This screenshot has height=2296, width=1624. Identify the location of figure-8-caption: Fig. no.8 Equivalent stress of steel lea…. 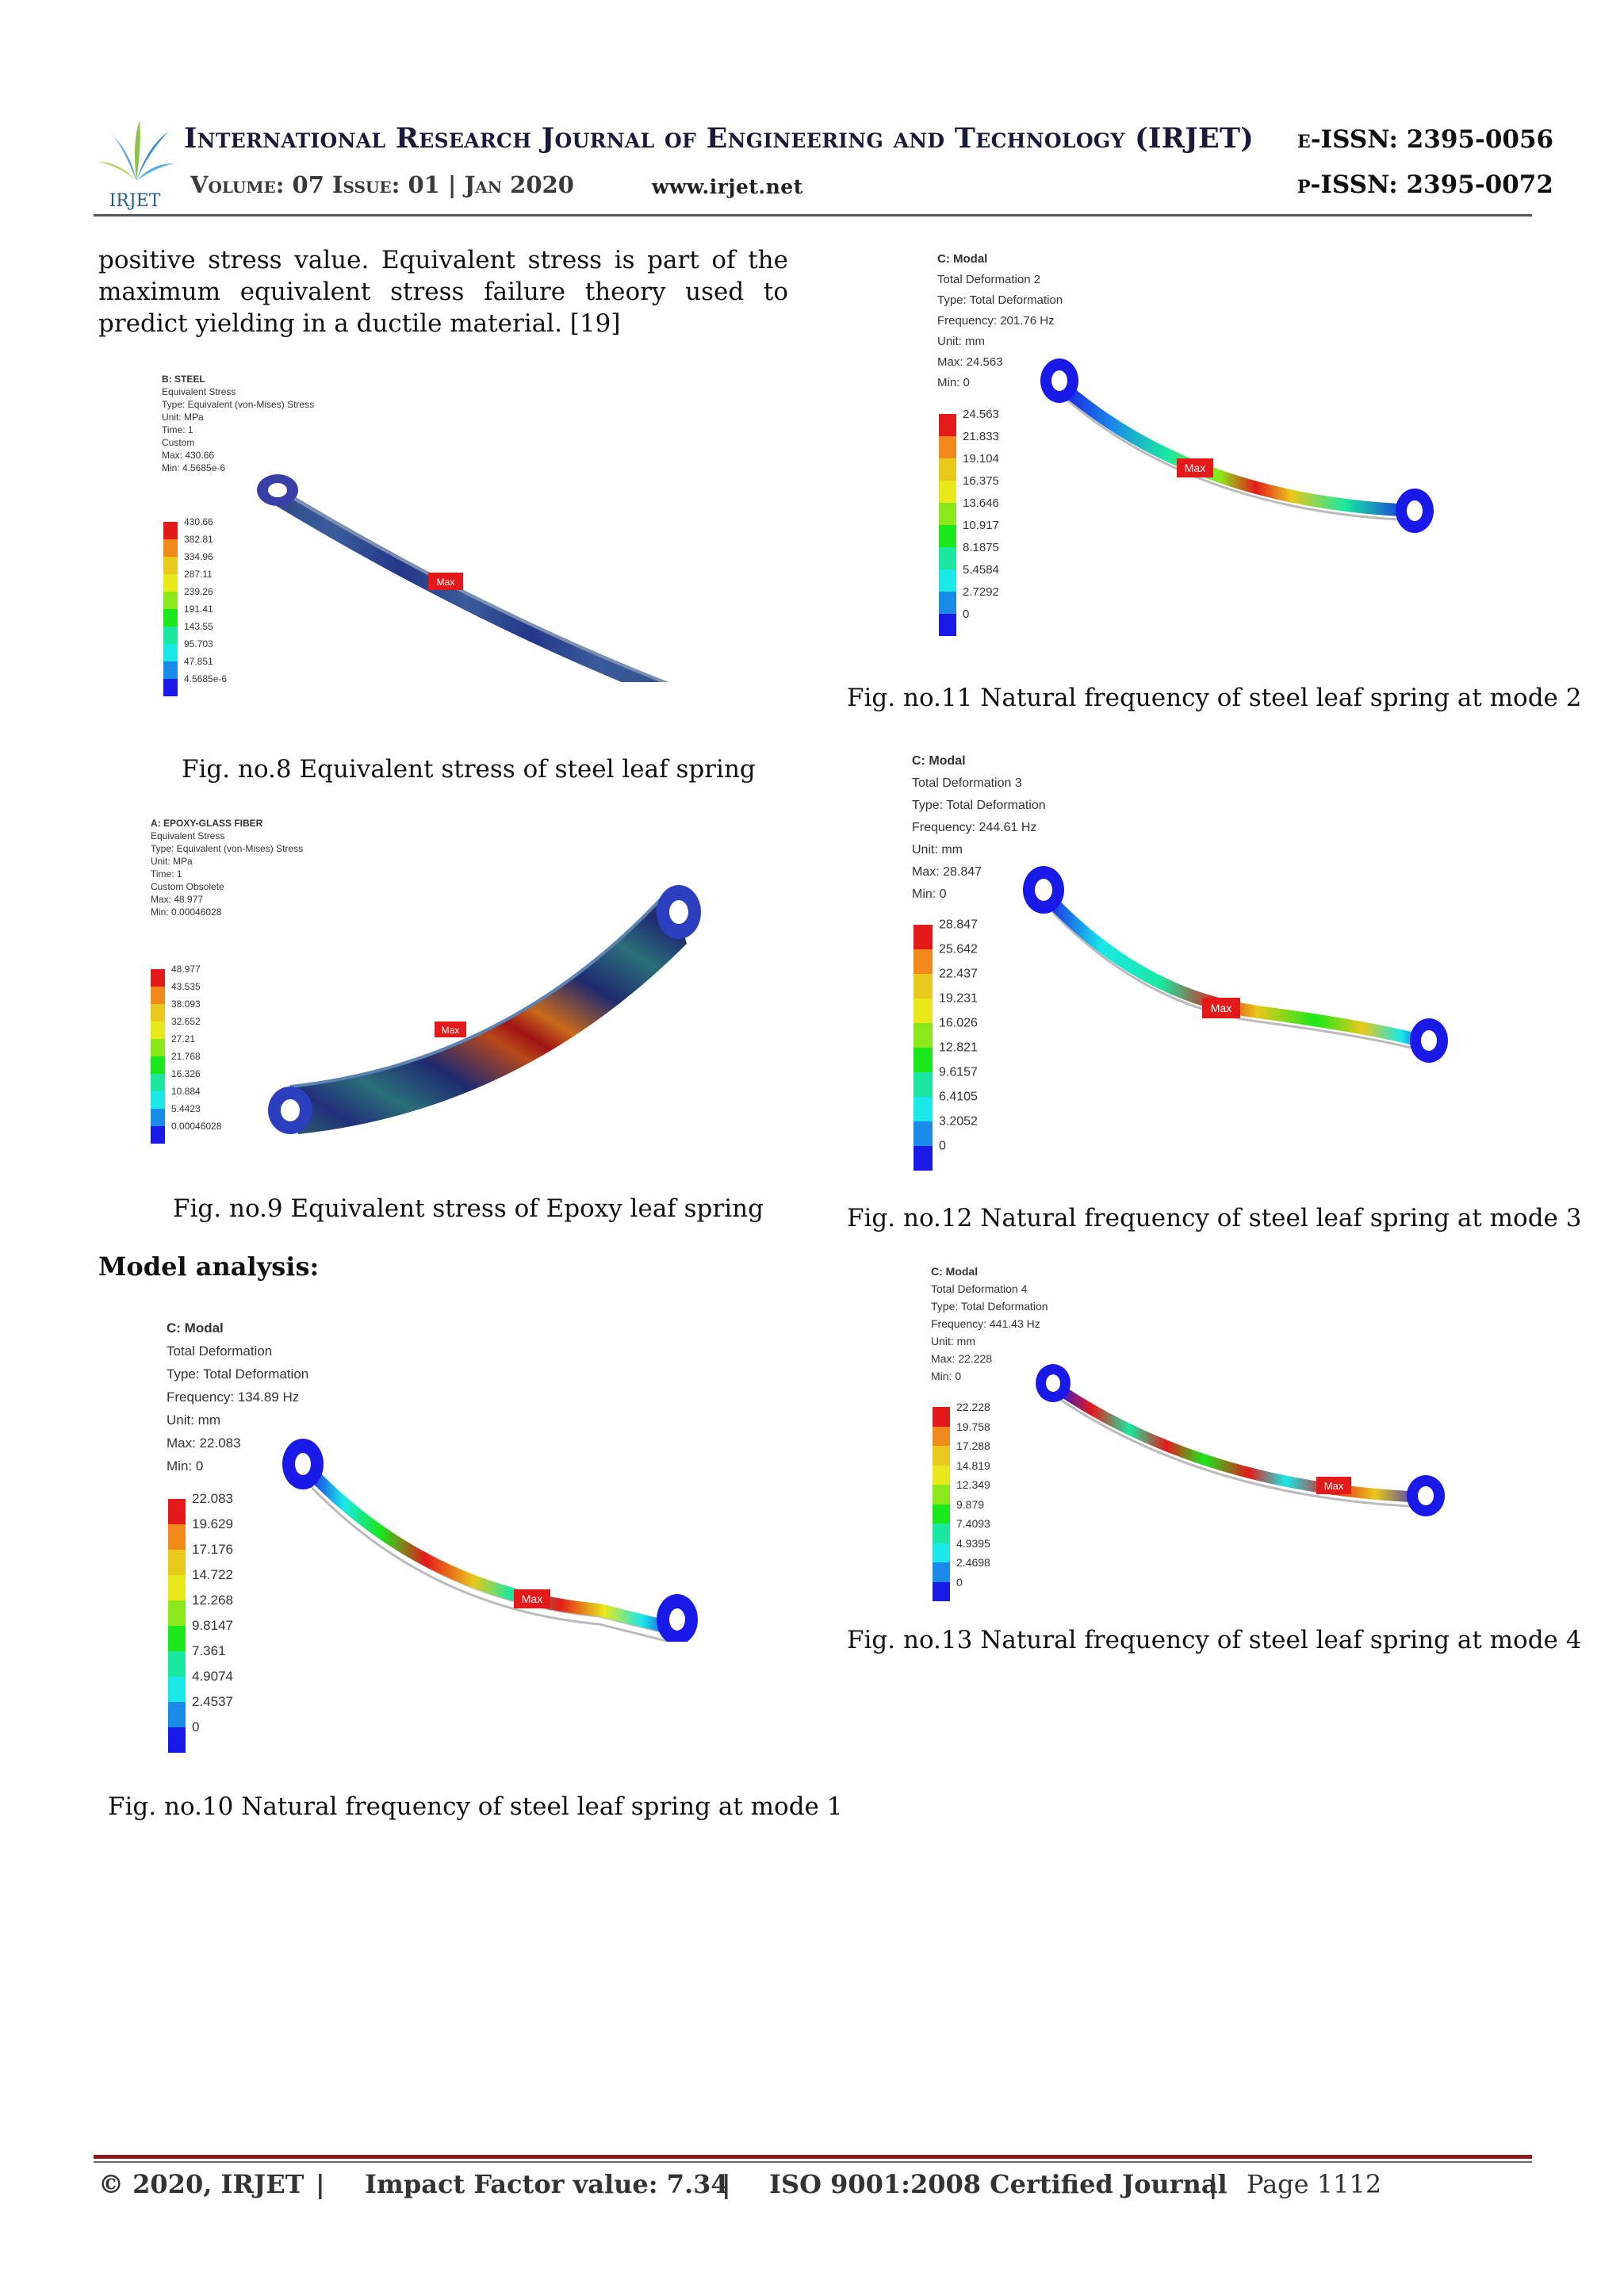
(469, 769).